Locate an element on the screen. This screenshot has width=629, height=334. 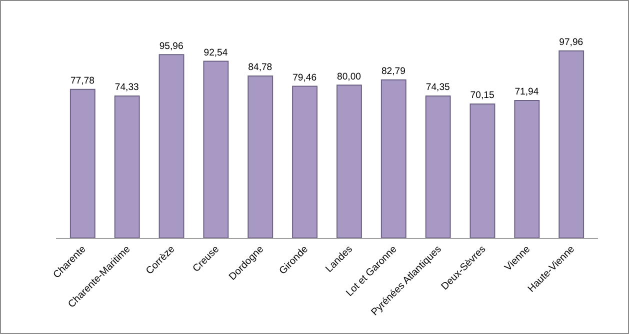
data-label: 84,78 is located at coordinates (260, 68).